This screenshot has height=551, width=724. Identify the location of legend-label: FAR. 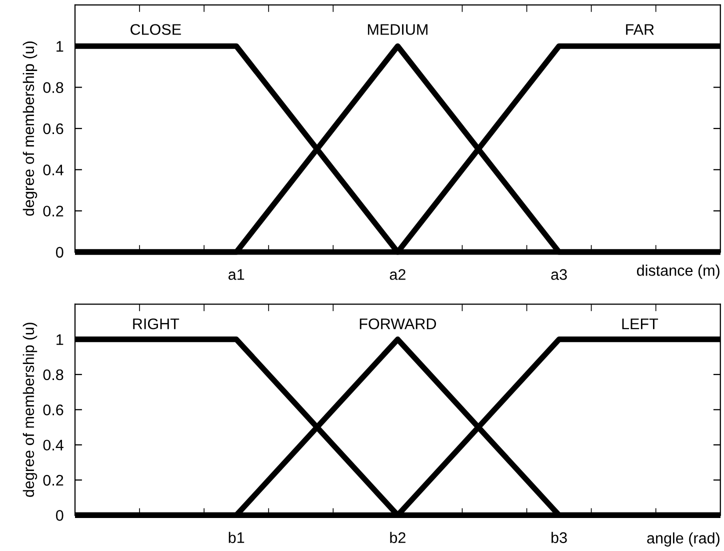
(640, 29).